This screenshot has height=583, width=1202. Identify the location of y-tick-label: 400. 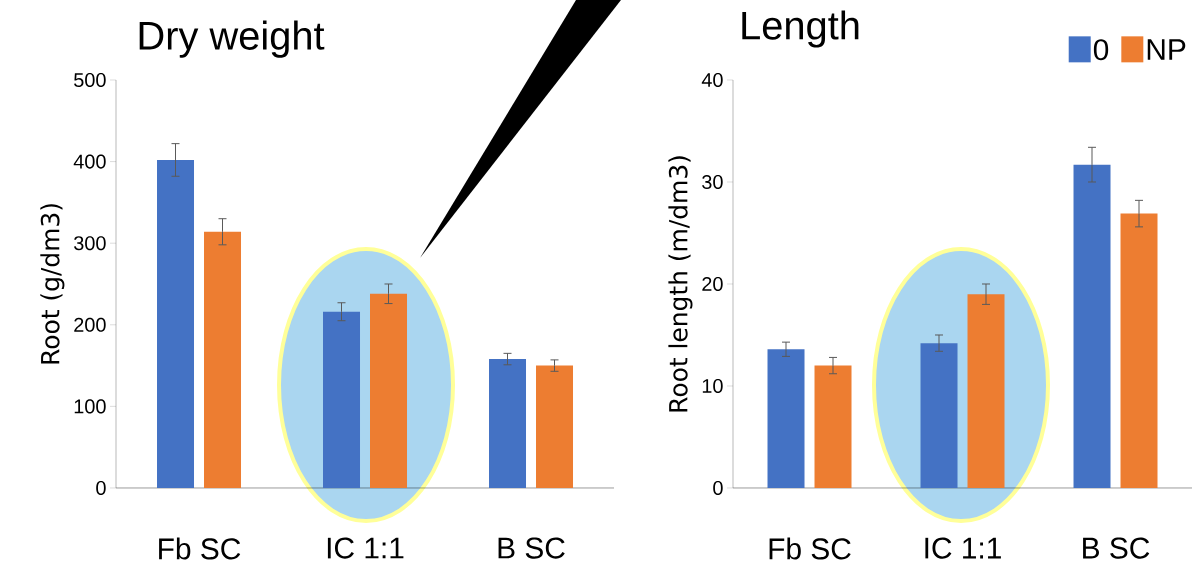
(89, 161).